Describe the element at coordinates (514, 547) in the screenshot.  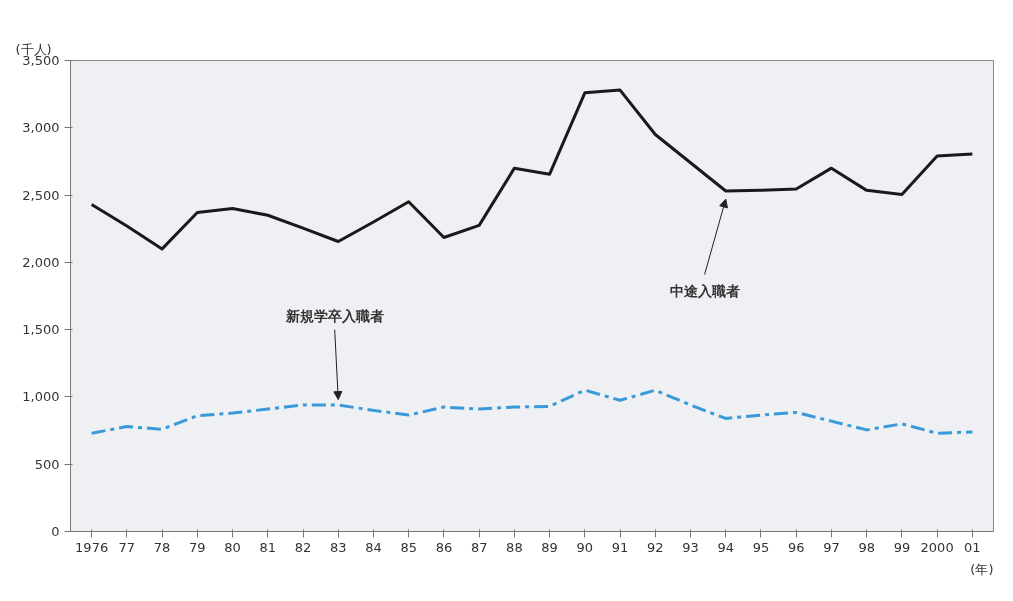
I see `x-tick-label: 88` at that location.